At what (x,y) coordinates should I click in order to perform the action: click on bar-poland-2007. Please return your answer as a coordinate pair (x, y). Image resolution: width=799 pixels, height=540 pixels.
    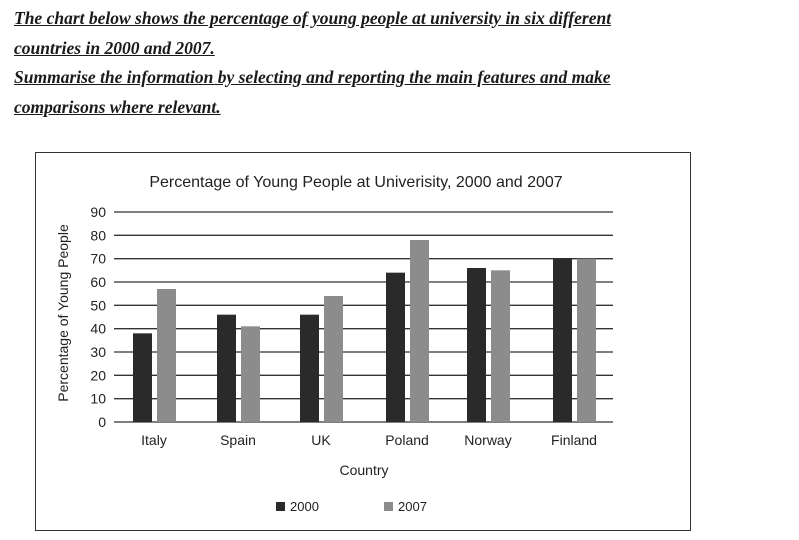
    Looking at the image, I should click on (419, 331).